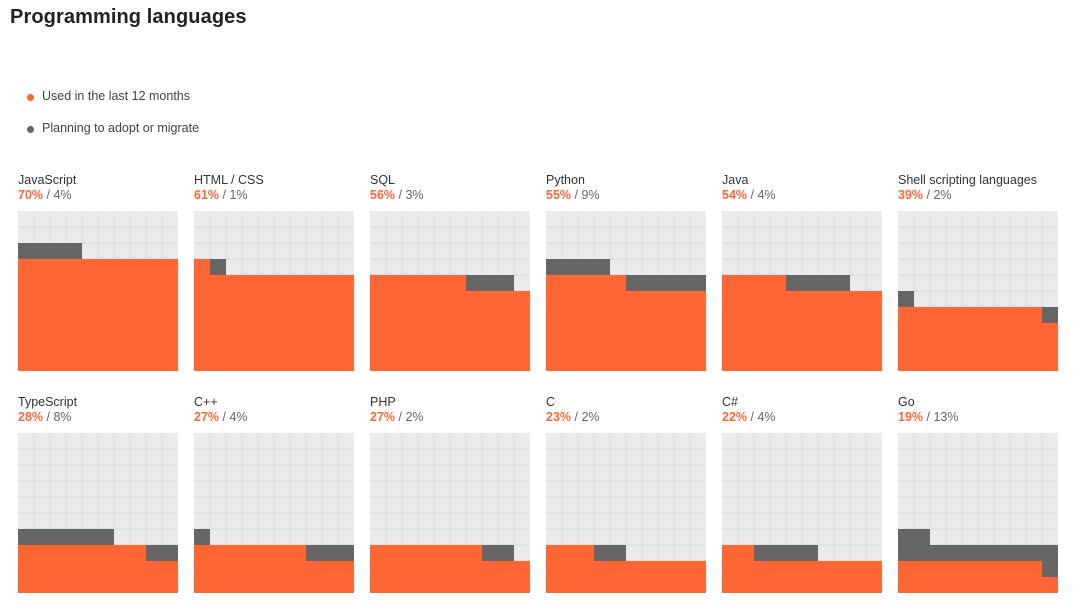  Describe the element at coordinates (98, 494) in the screenshot. I see `waffle-chart: TypeScript 28% / 8%` at that location.